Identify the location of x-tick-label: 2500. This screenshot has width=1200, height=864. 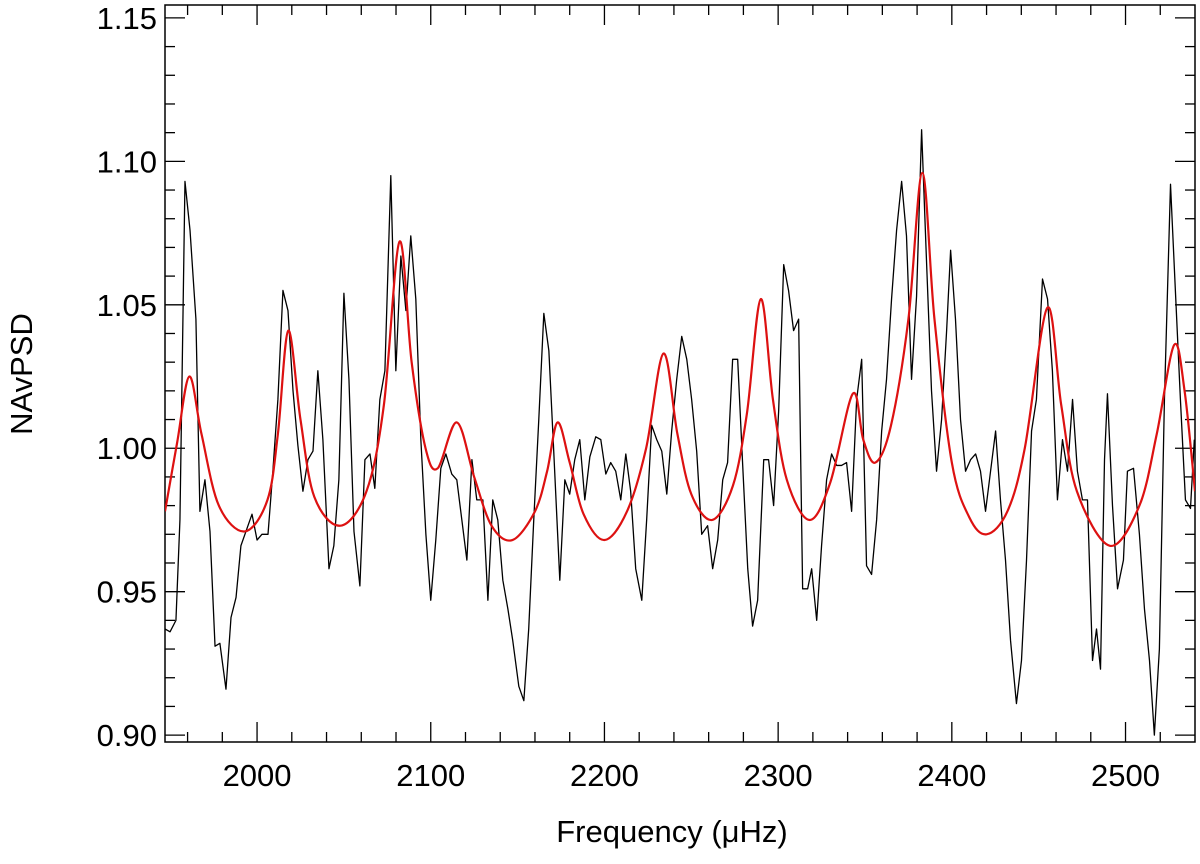
(1125, 775).